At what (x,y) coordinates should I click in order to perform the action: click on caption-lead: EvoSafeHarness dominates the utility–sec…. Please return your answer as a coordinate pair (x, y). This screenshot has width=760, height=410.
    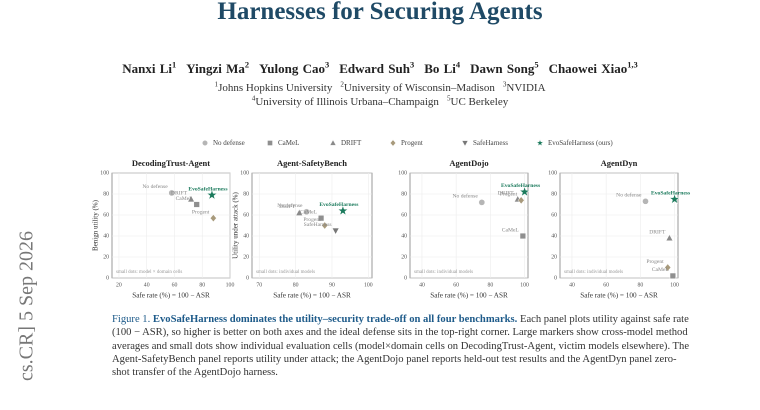
    Looking at the image, I should click on (335, 319).